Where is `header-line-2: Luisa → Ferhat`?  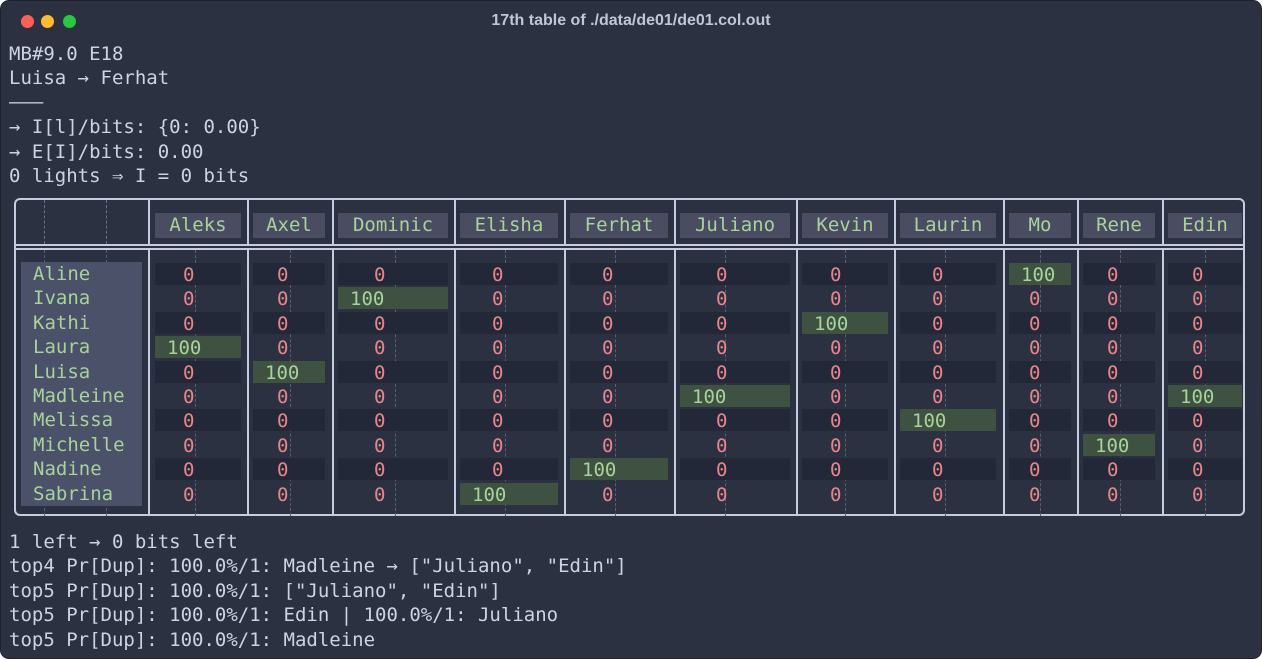 header-line-2: Luisa → Ferhat is located at coordinates (89, 78).